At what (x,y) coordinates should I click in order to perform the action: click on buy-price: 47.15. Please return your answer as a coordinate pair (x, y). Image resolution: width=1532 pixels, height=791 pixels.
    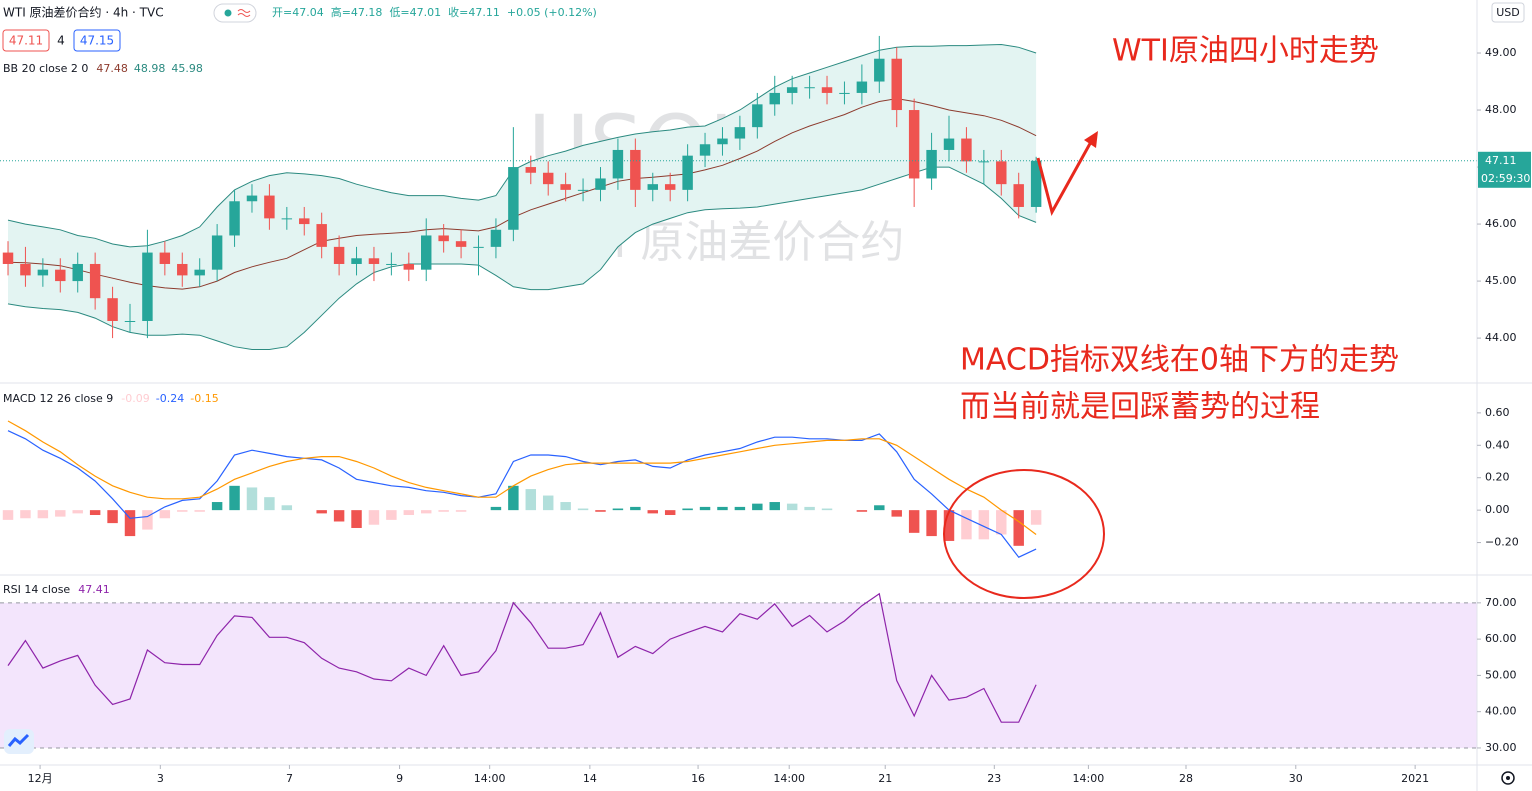
    Looking at the image, I should click on (97, 41).